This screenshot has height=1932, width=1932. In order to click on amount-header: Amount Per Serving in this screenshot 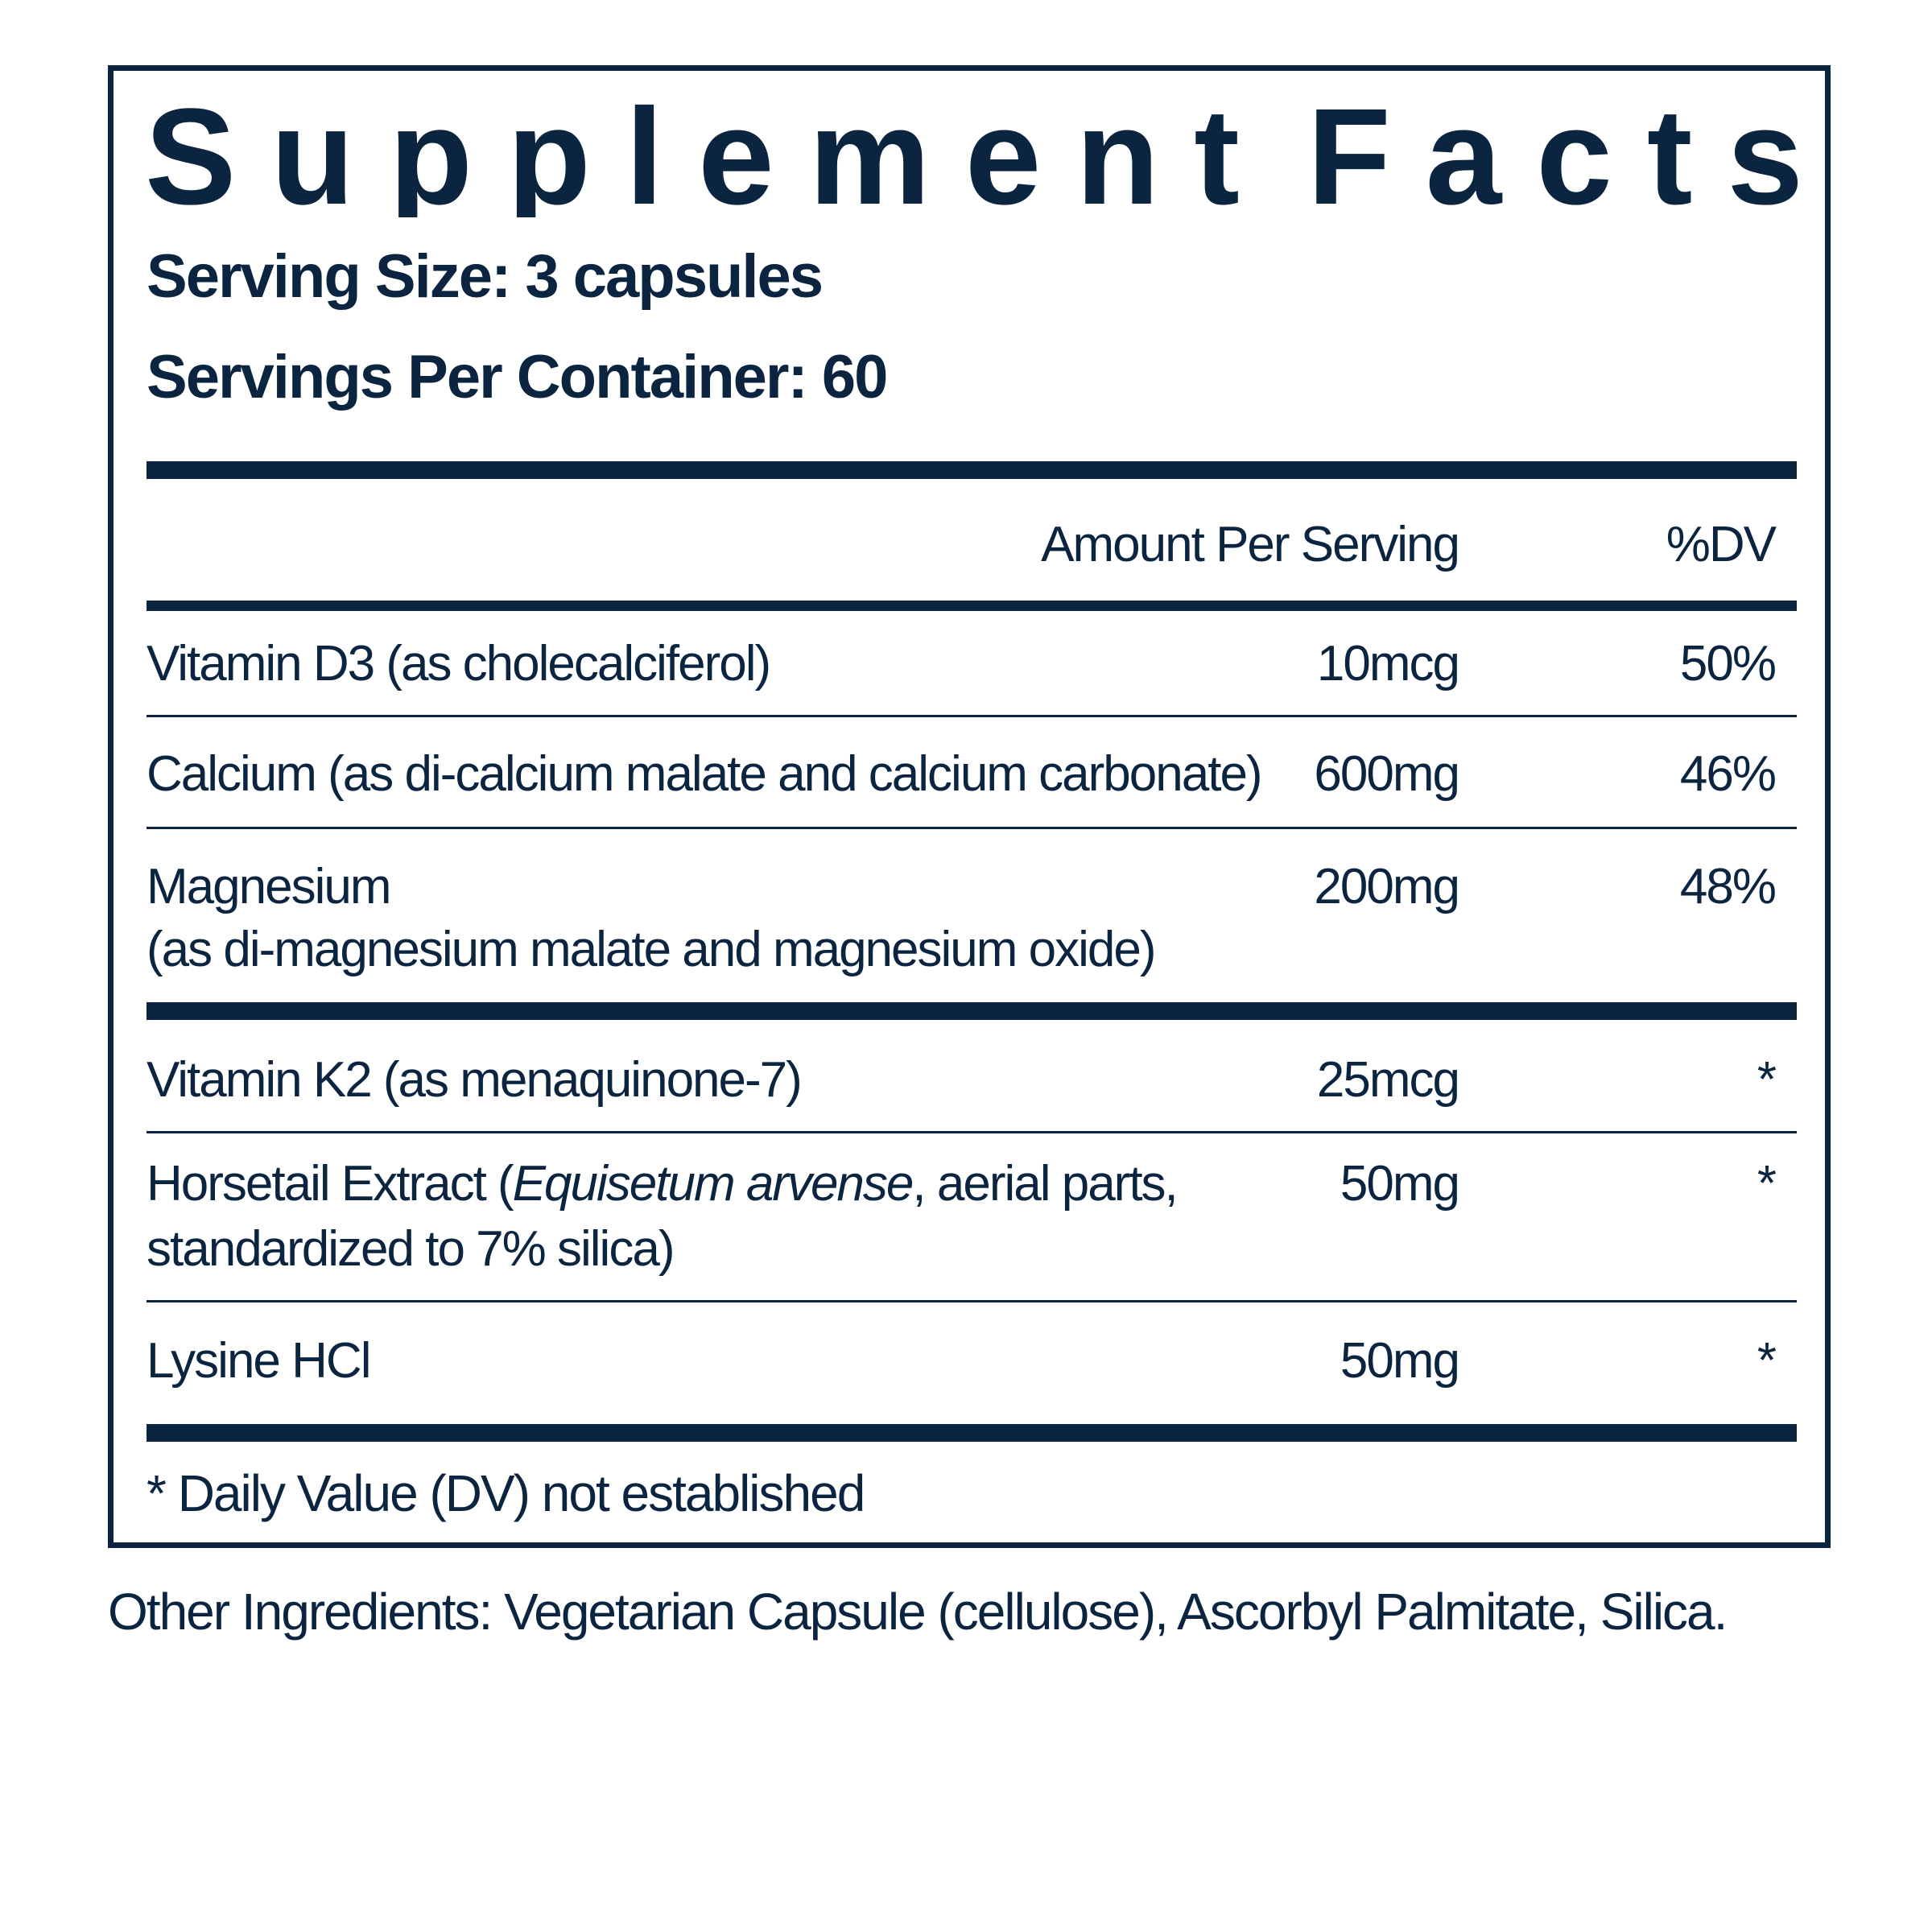, I will do `click(1250, 544)`.